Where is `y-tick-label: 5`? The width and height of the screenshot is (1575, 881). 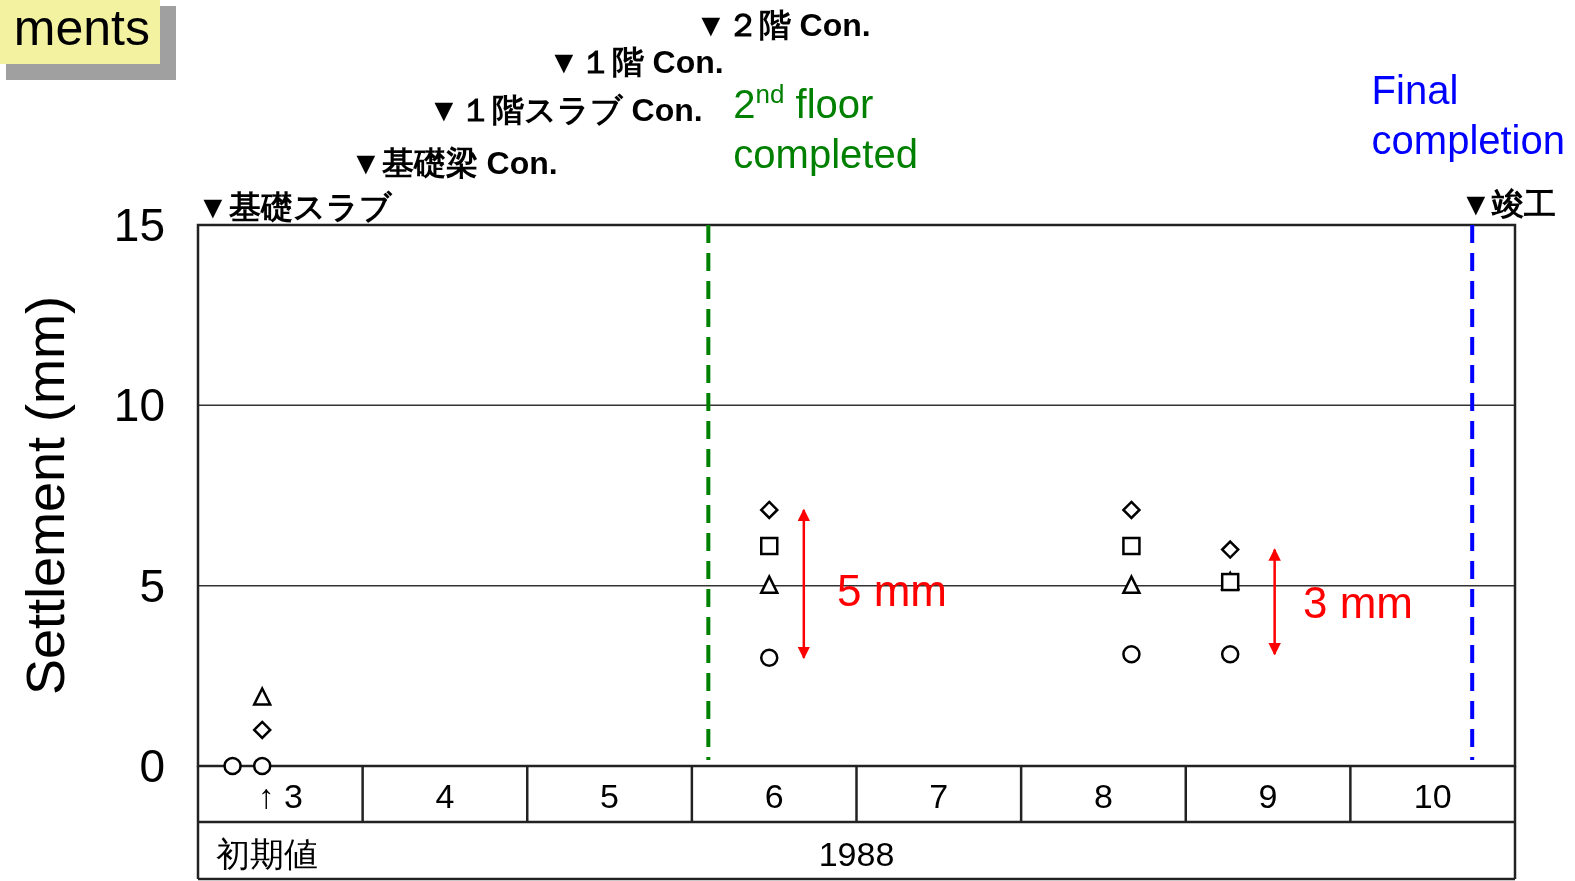 y-tick-label: 5 is located at coordinates (152, 585).